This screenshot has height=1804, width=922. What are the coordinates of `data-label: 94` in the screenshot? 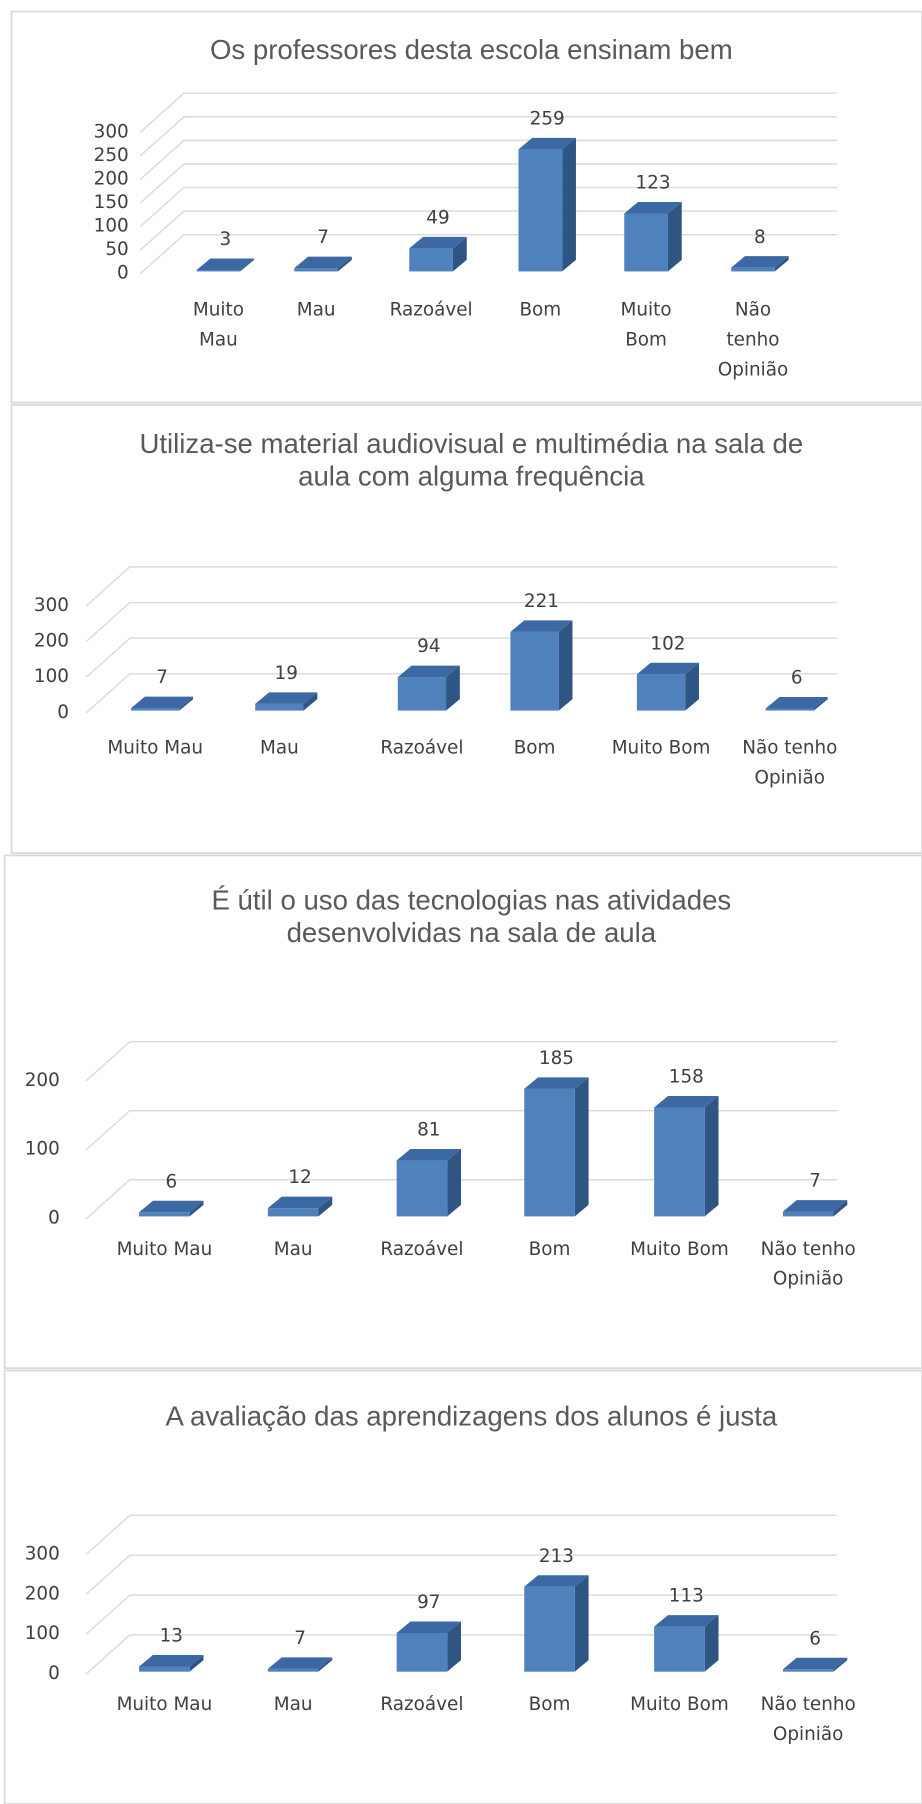 It's located at (428, 646).